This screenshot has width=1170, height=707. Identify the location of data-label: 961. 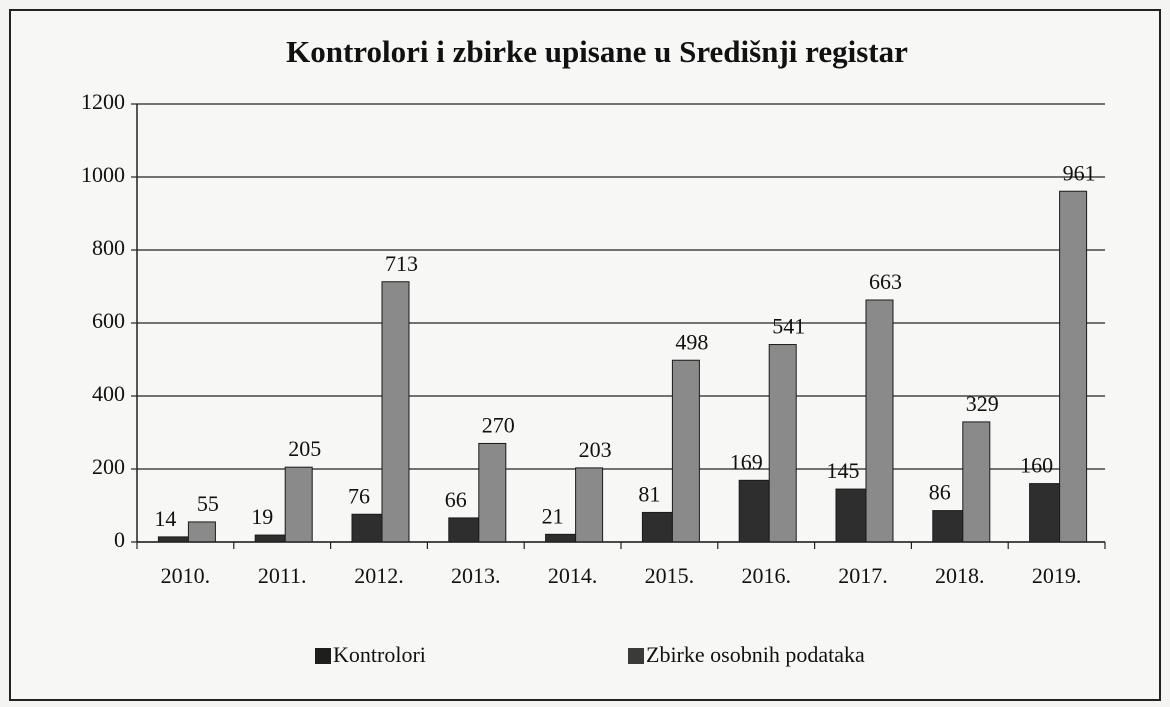
(1079, 172).